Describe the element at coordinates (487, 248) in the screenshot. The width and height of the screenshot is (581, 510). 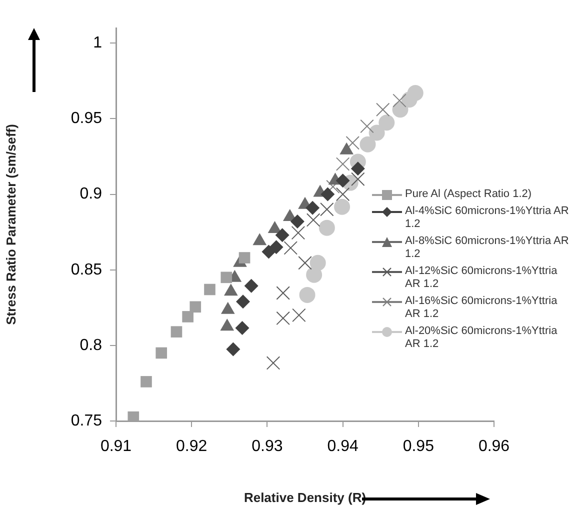
I see `legend-label: Al-8%SiC 60microns-1%Yttria AR 1.2` at that location.